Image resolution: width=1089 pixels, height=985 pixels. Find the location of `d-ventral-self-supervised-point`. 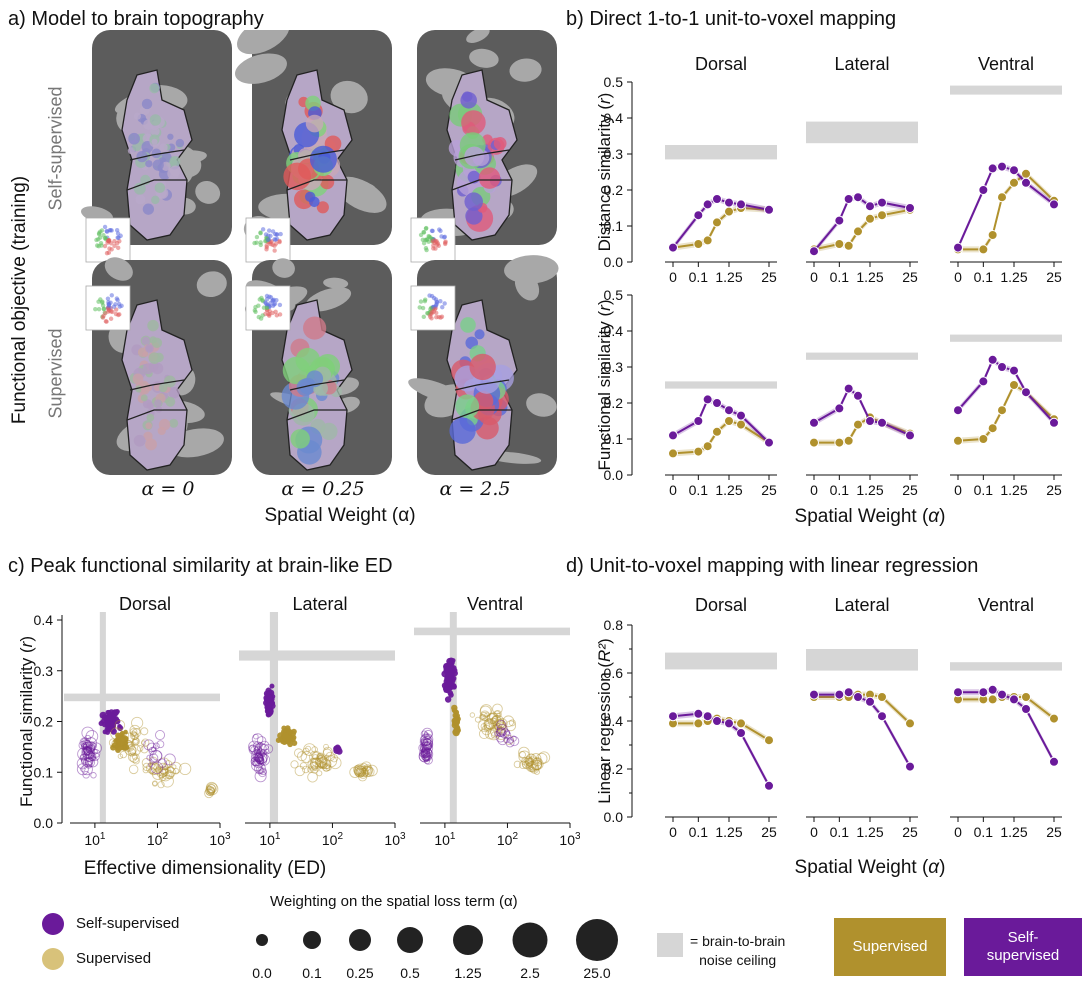

d-ventral-self-supervised-point is located at coordinates (1026, 709).